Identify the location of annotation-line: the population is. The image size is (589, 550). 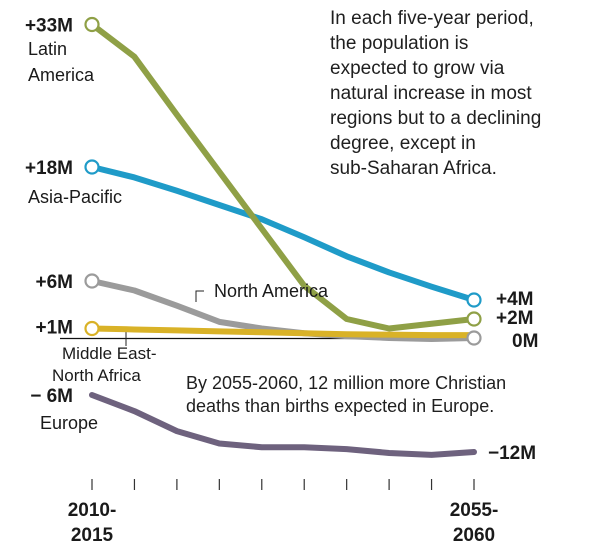
(399, 43).